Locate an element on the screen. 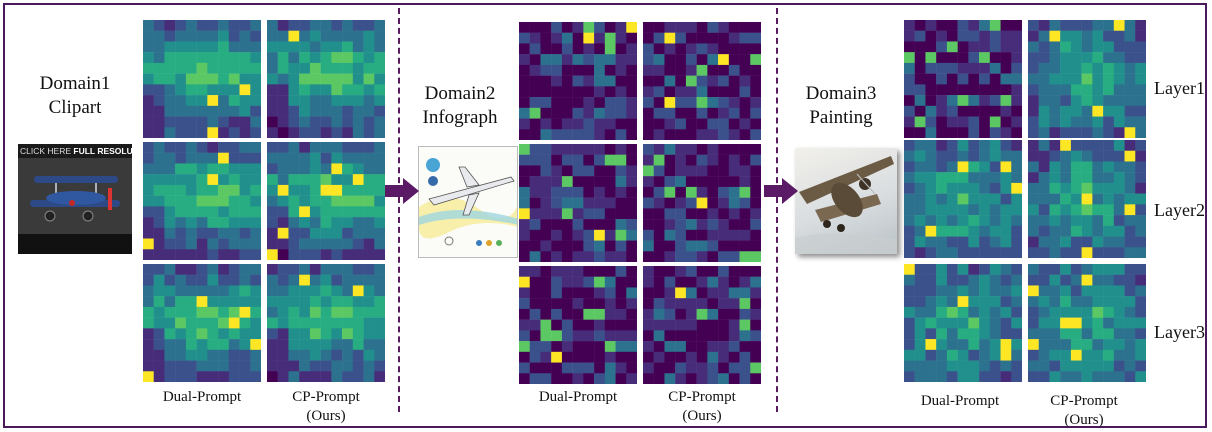 The width and height of the screenshot is (1212, 432). caption-cp-prompt-d2: CP-Prompt (Ours) is located at coordinates (702, 406).